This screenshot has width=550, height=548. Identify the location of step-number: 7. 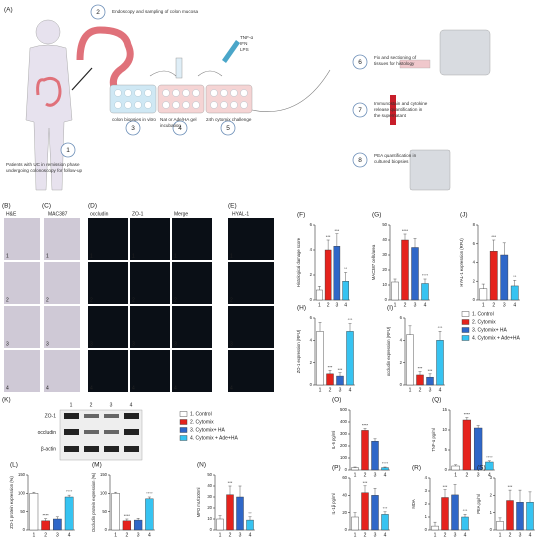
(360, 110).